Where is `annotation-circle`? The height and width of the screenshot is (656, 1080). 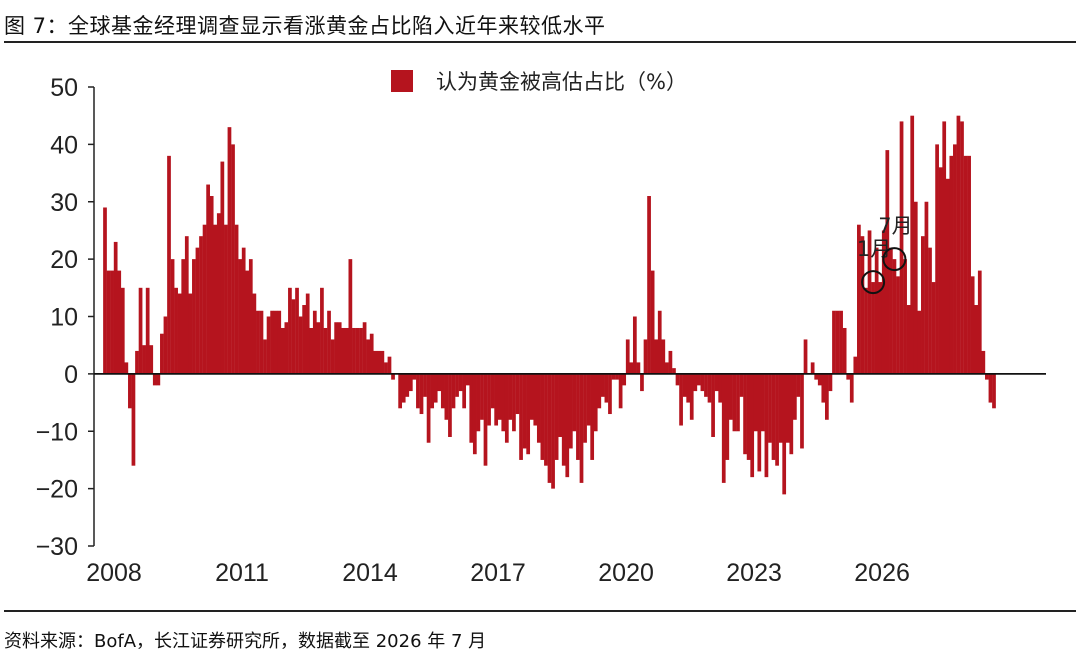
annotation-circle is located at coordinates (894, 259).